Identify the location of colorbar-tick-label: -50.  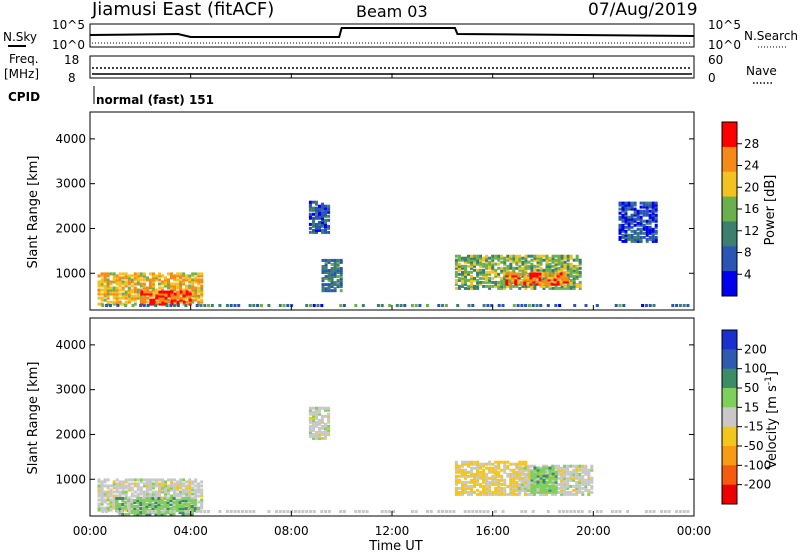
(754, 446).